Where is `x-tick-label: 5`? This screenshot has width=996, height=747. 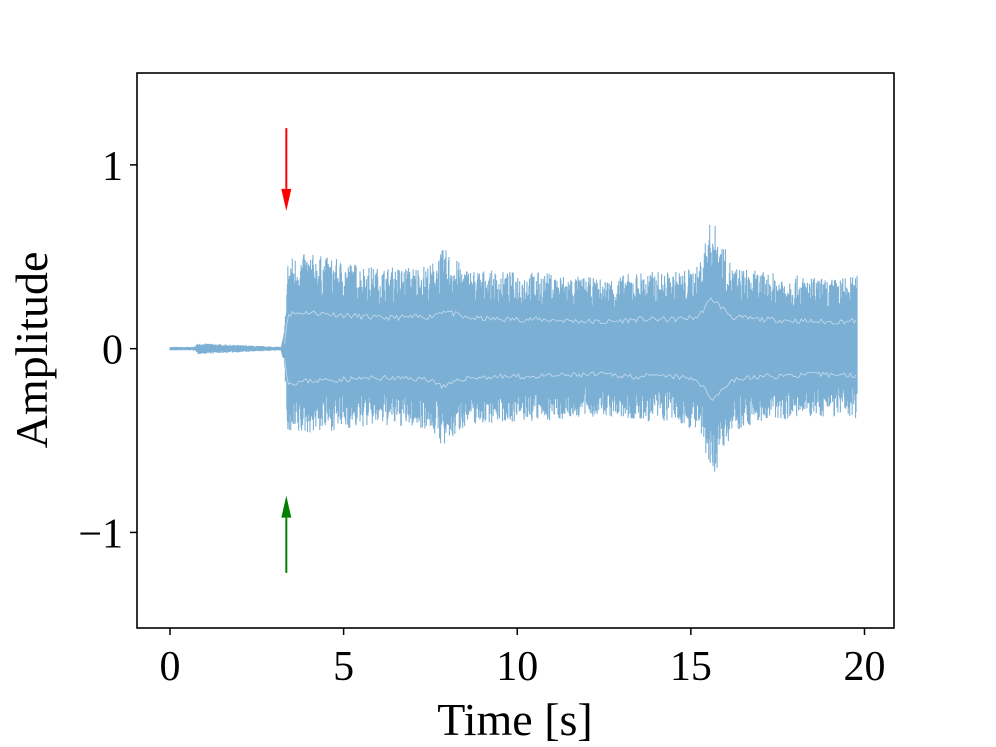 x-tick-label: 5 is located at coordinates (343, 667).